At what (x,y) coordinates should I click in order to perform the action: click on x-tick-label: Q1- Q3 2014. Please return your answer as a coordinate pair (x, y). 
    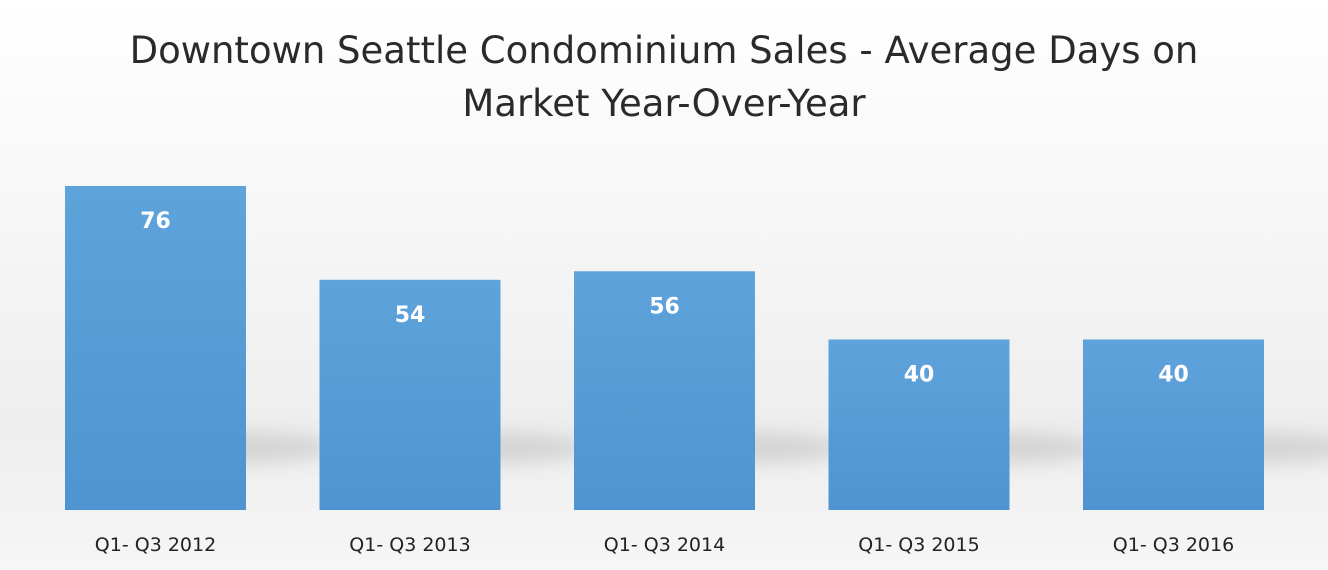
    Looking at the image, I should click on (664, 545).